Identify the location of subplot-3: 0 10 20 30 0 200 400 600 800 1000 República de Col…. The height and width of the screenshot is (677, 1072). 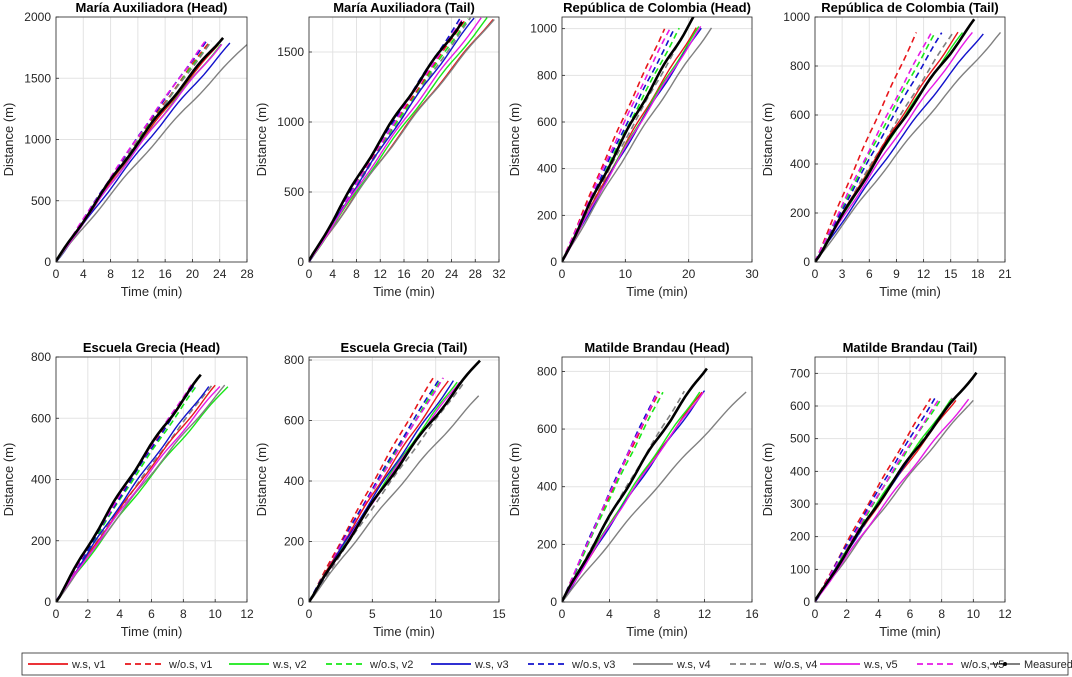
(633, 149).